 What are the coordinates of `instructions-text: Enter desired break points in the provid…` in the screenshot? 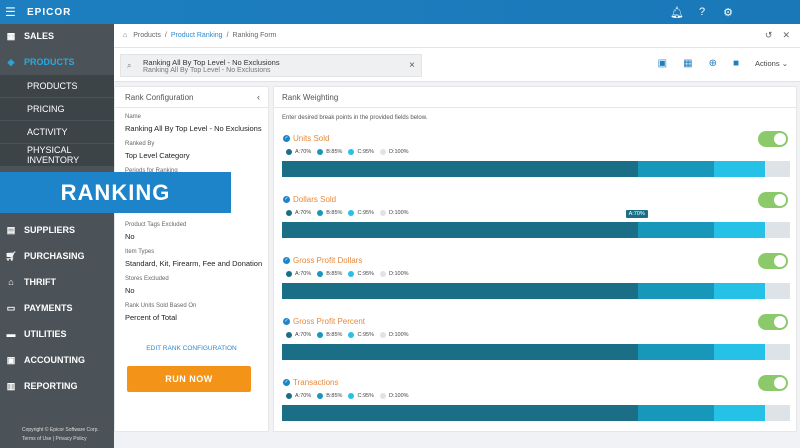 It's located at (355, 118).